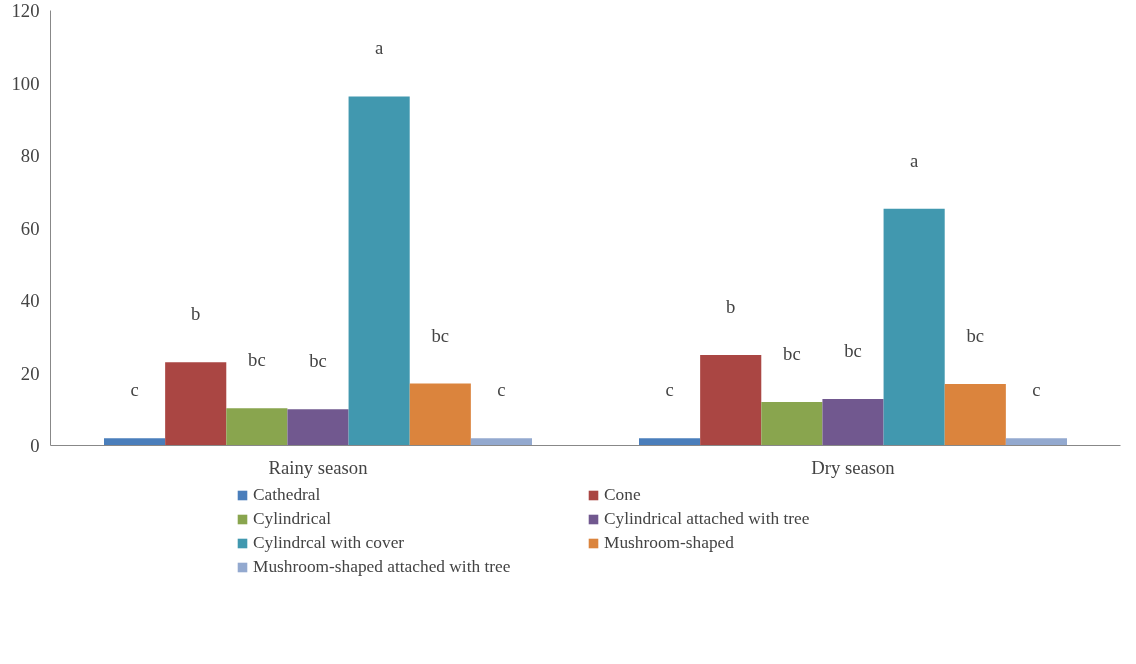 This screenshot has height=664, width=1136. I want to click on legend-label: Mushroom-shaped, so click(669, 543).